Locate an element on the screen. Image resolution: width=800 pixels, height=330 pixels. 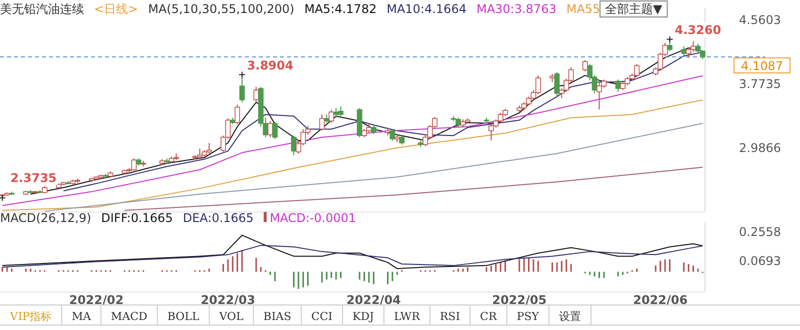
text: VIP指标 is located at coordinates (30, 316).